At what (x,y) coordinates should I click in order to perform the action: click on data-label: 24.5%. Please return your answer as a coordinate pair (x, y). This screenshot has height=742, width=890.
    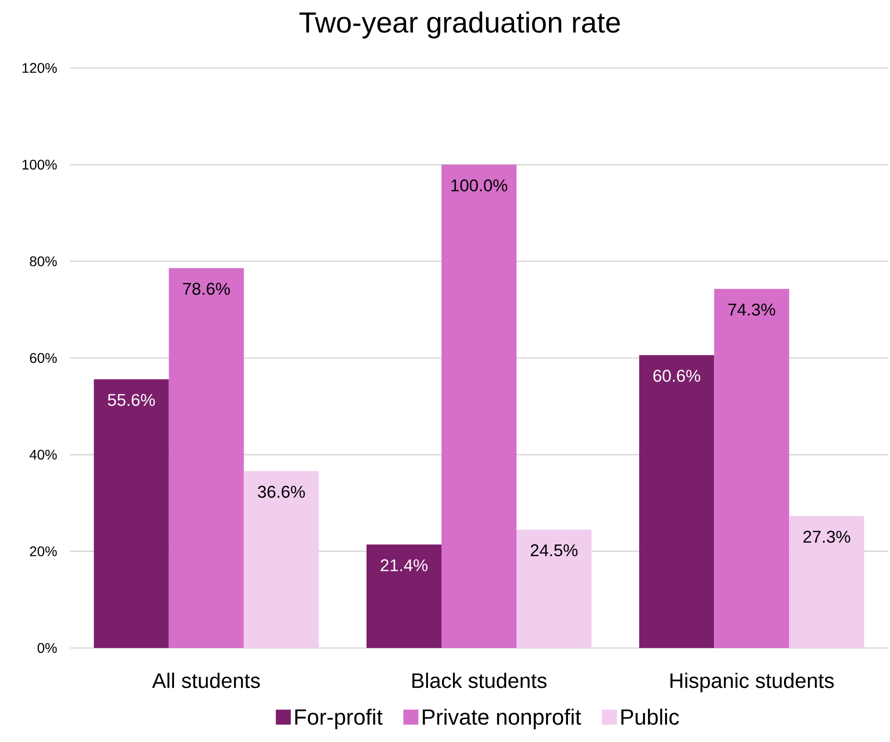
    Looking at the image, I should click on (554, 550).